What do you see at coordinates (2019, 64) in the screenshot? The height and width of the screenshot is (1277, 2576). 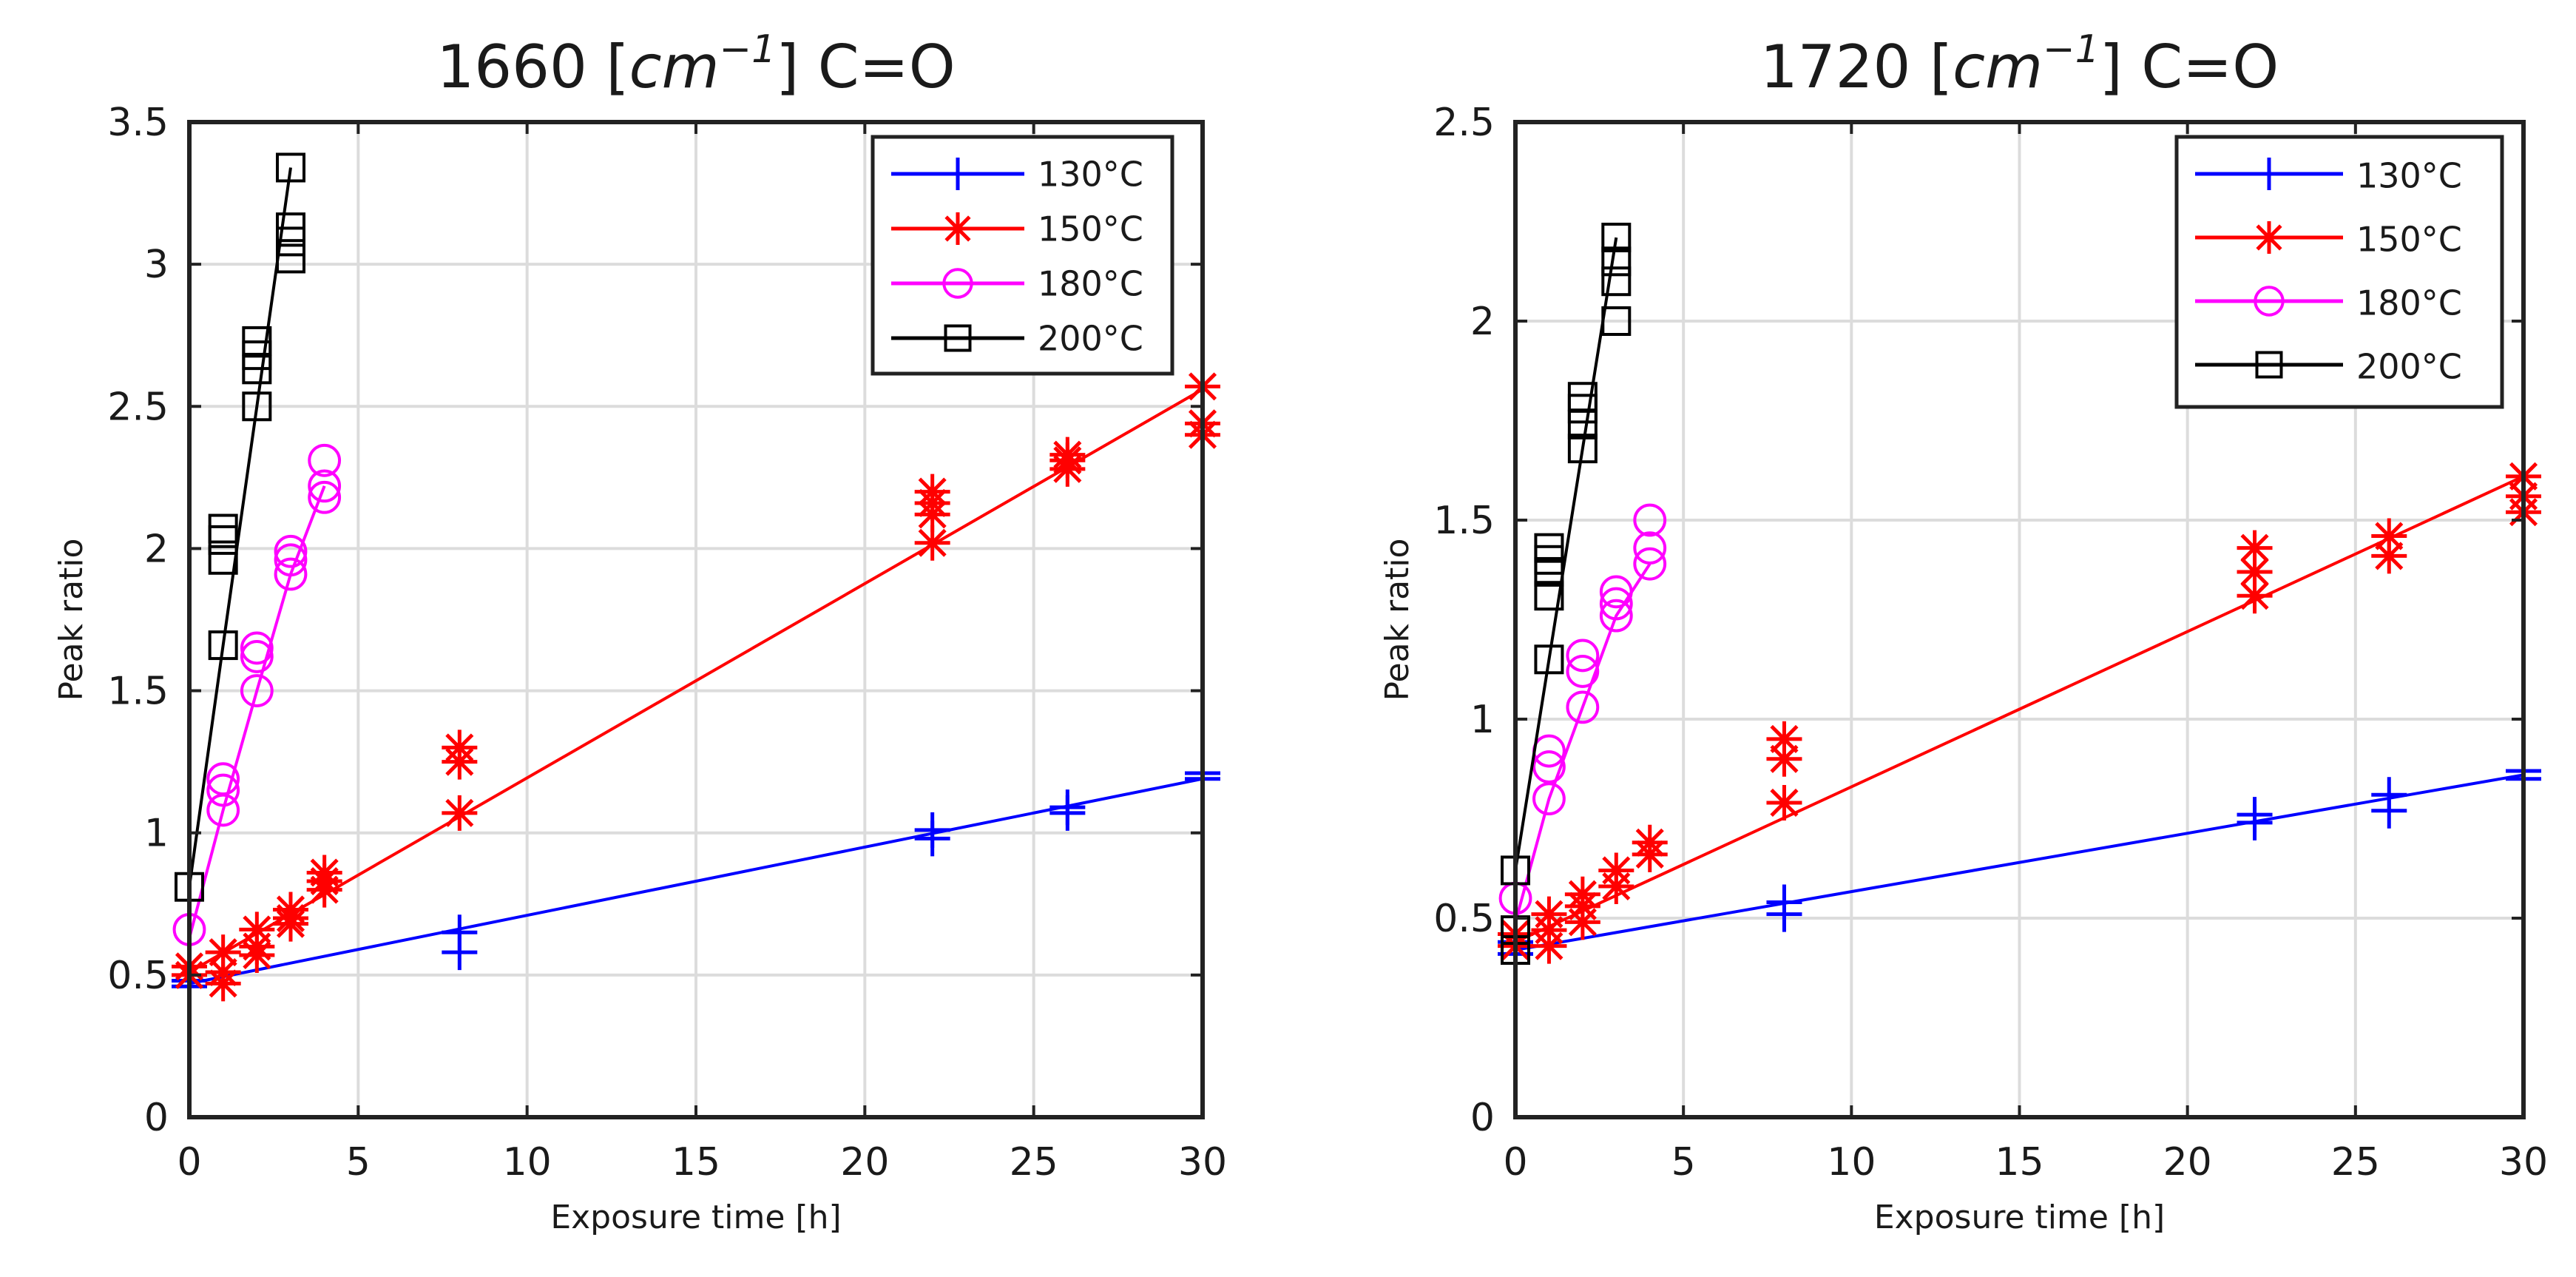 I see `chart-title: 1720 [cm−1] C=O` at bounding box center [2019, 64].